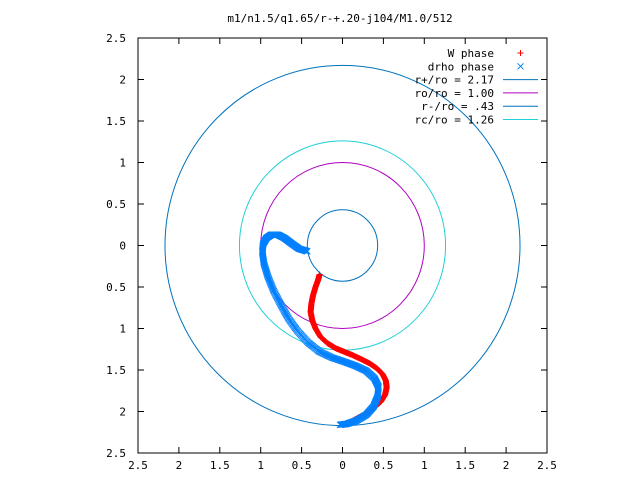  I want to click on legend-label: drho phase, so click(461, 66).